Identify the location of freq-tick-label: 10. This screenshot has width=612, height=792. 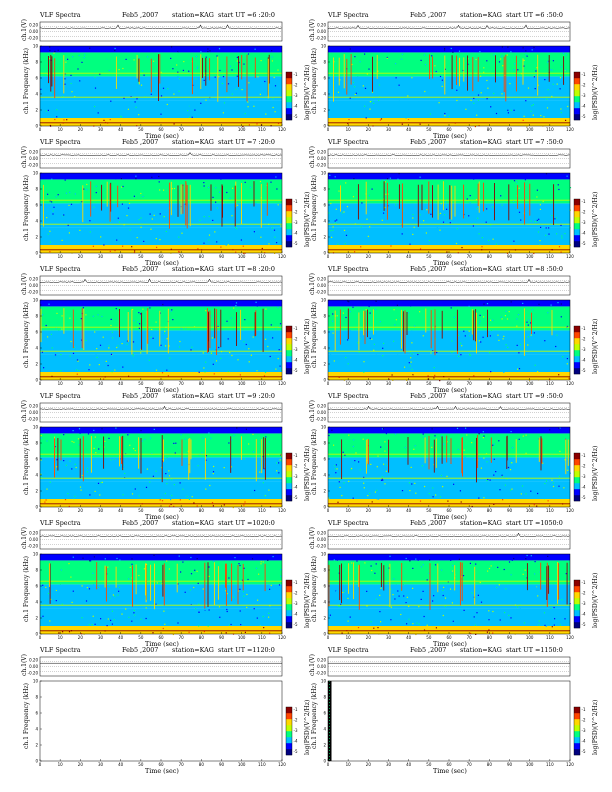
(324, 299).